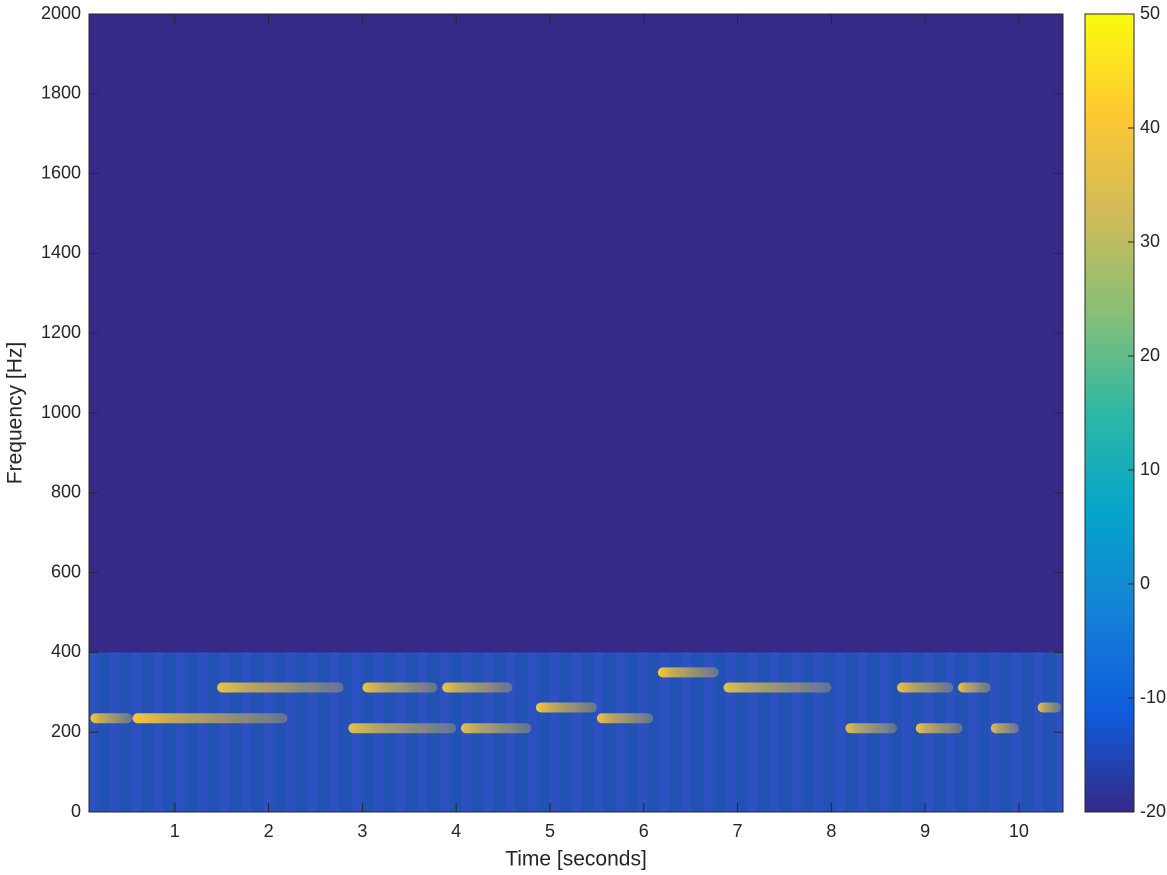 The height and width of the screenshot is (875, 1167). Describe the element at coordinates (269, 831) in the screenshot. I see `x-tick-label: 2` at that location.